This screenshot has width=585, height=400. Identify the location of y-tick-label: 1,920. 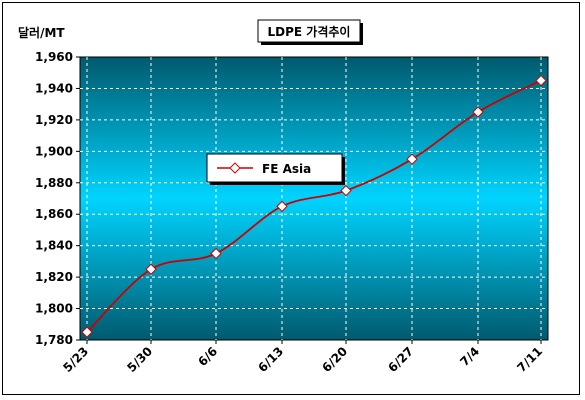
(54, 120).